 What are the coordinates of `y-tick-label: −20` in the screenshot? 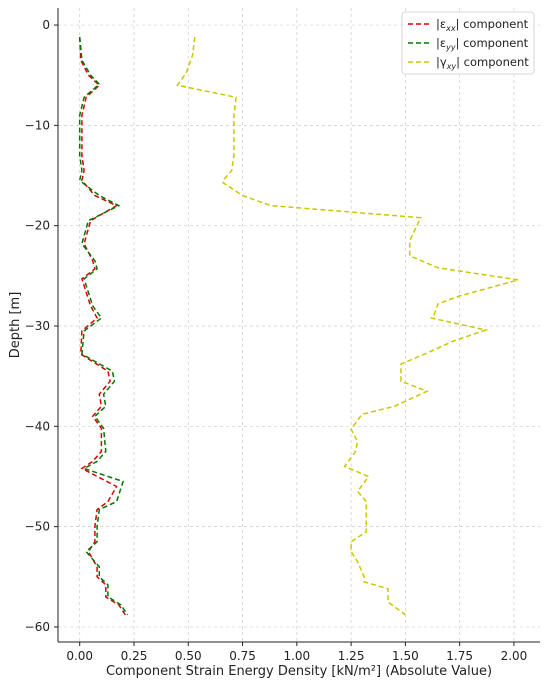 It's located at (37, 226).